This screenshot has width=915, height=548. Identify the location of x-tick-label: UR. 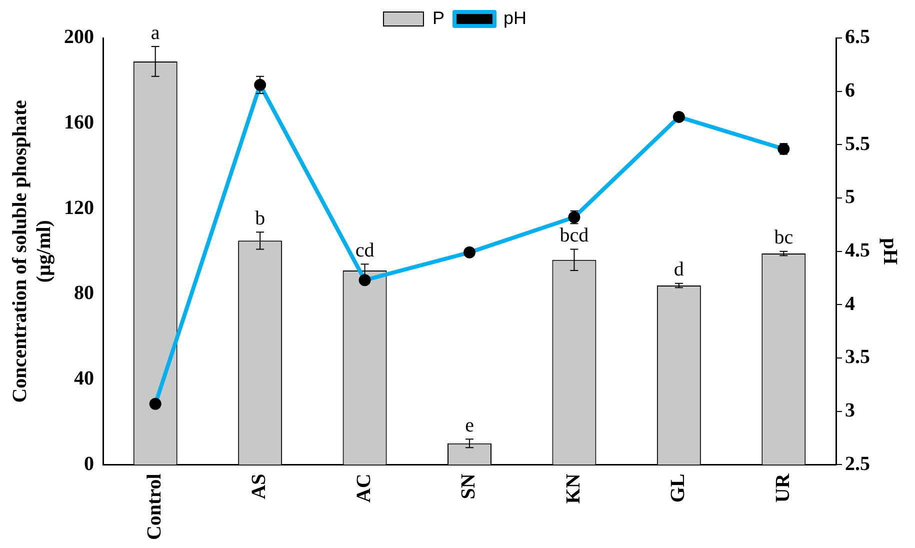
(783, 488).